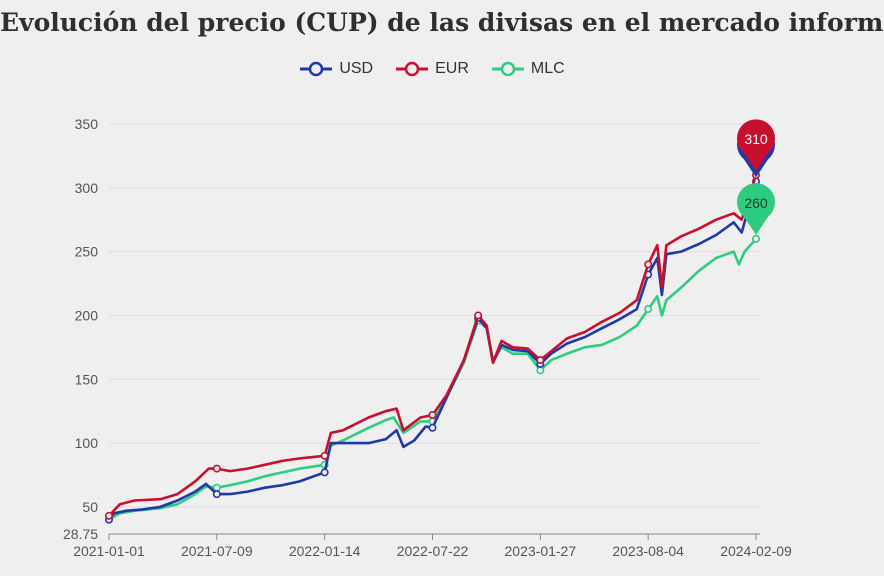 The height and width of the screenshot is (576, 884). Describe the element at coordinates (87, 124) in the screenshot. I see `y-tick-label-7: 350` at that location.